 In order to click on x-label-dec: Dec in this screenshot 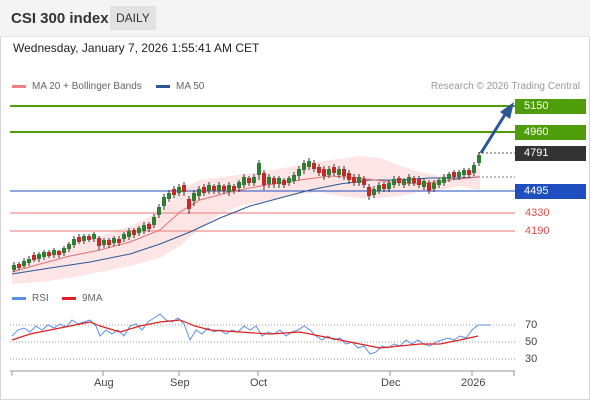, I will do `click(391, 383)`.